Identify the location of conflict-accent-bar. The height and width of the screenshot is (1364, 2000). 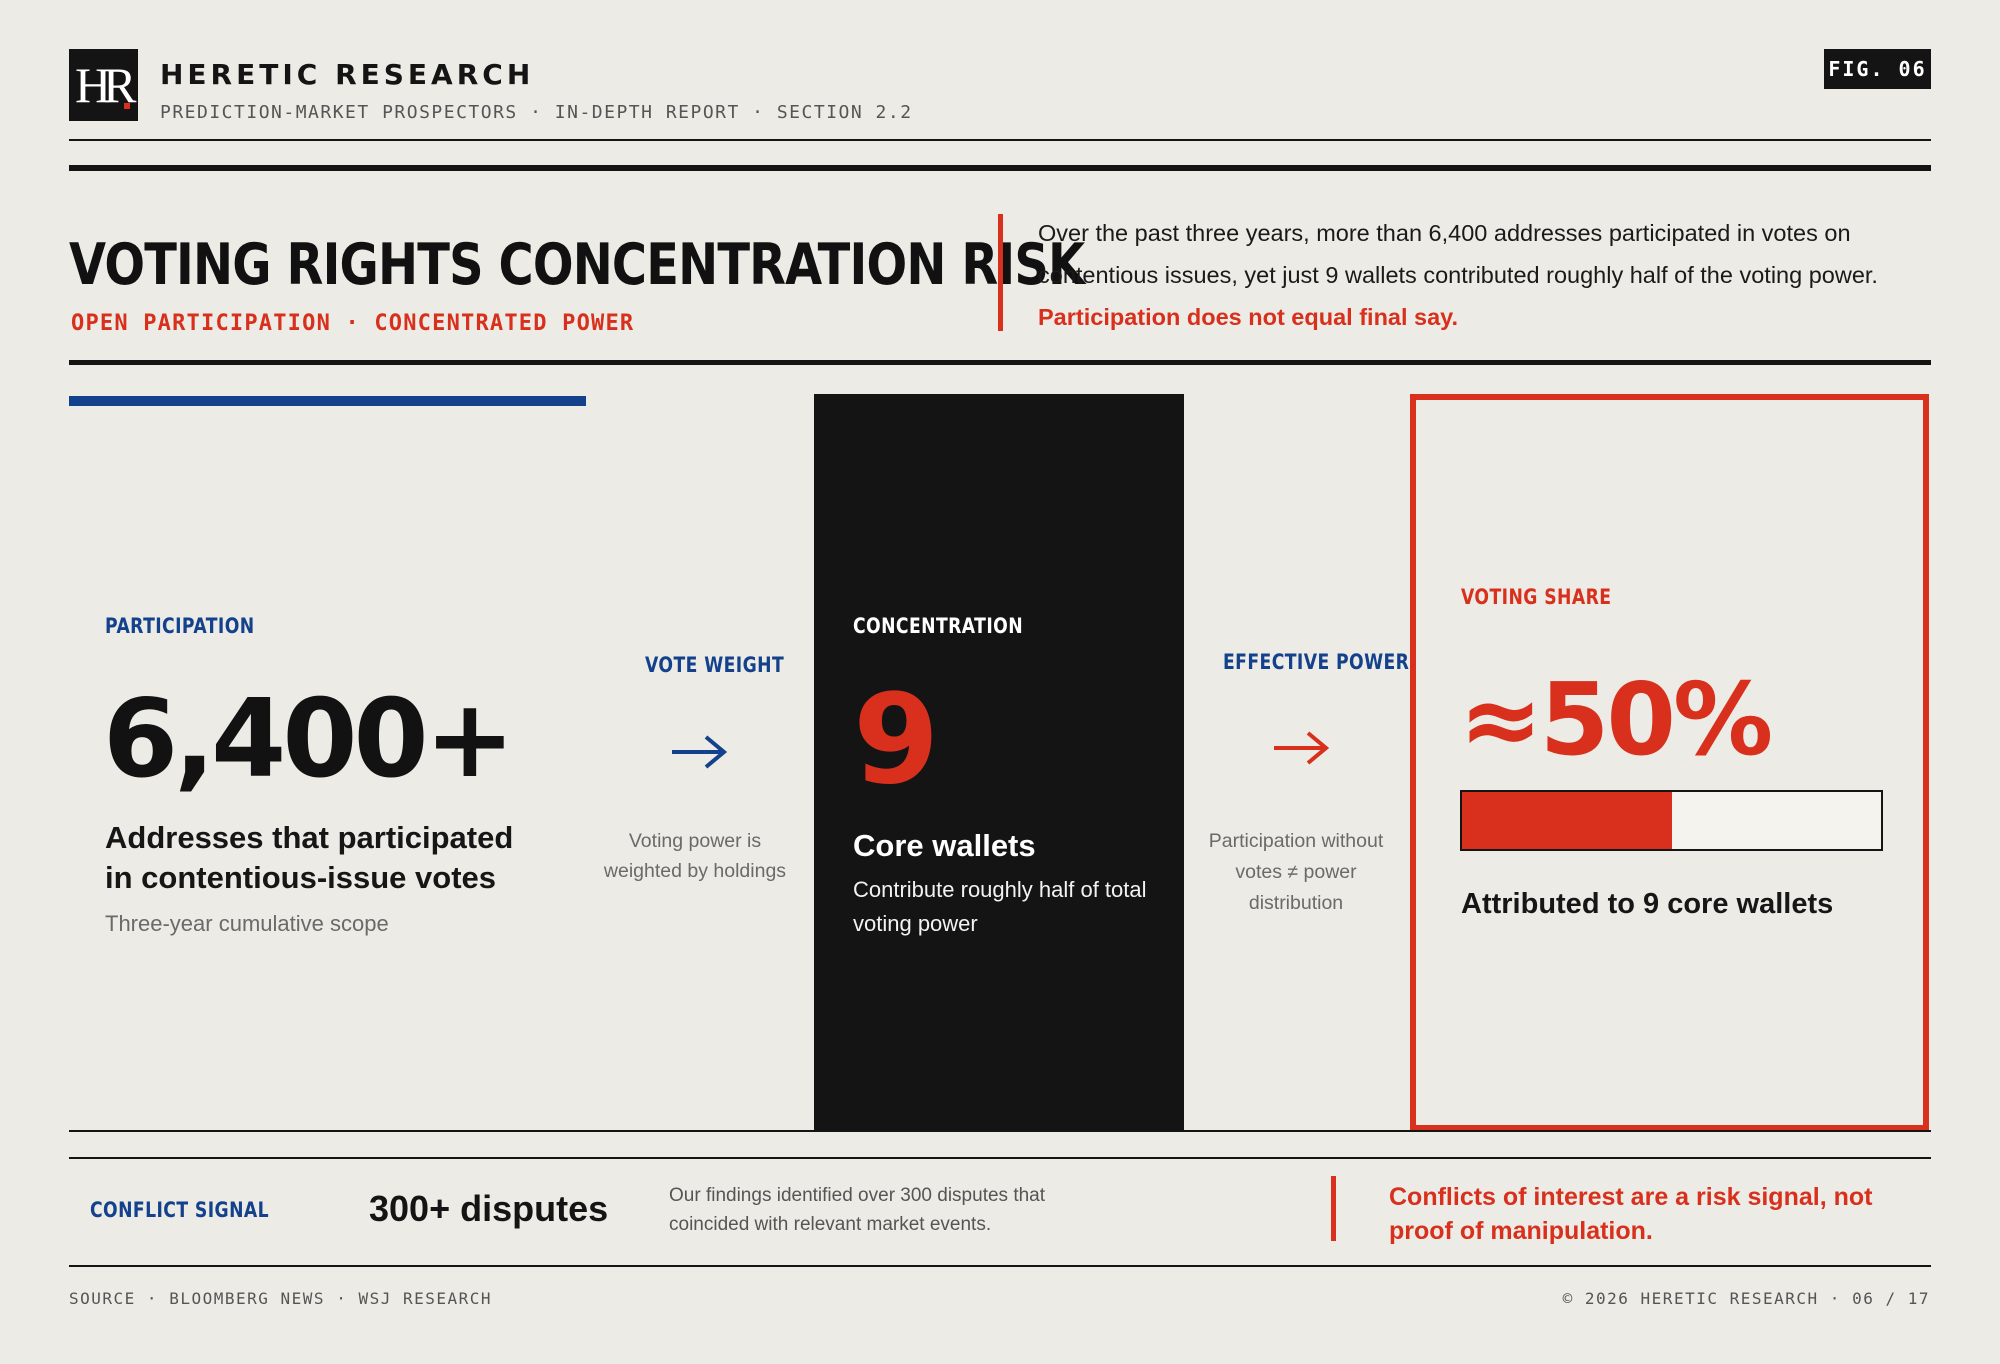
(1333, 1208).